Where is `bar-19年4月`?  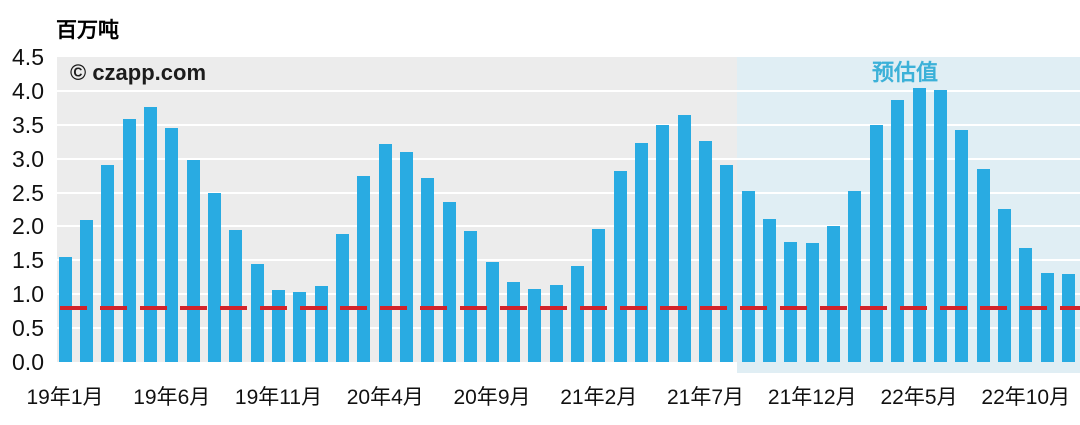 bar-19年4月 is located at coordinates (129, 240).